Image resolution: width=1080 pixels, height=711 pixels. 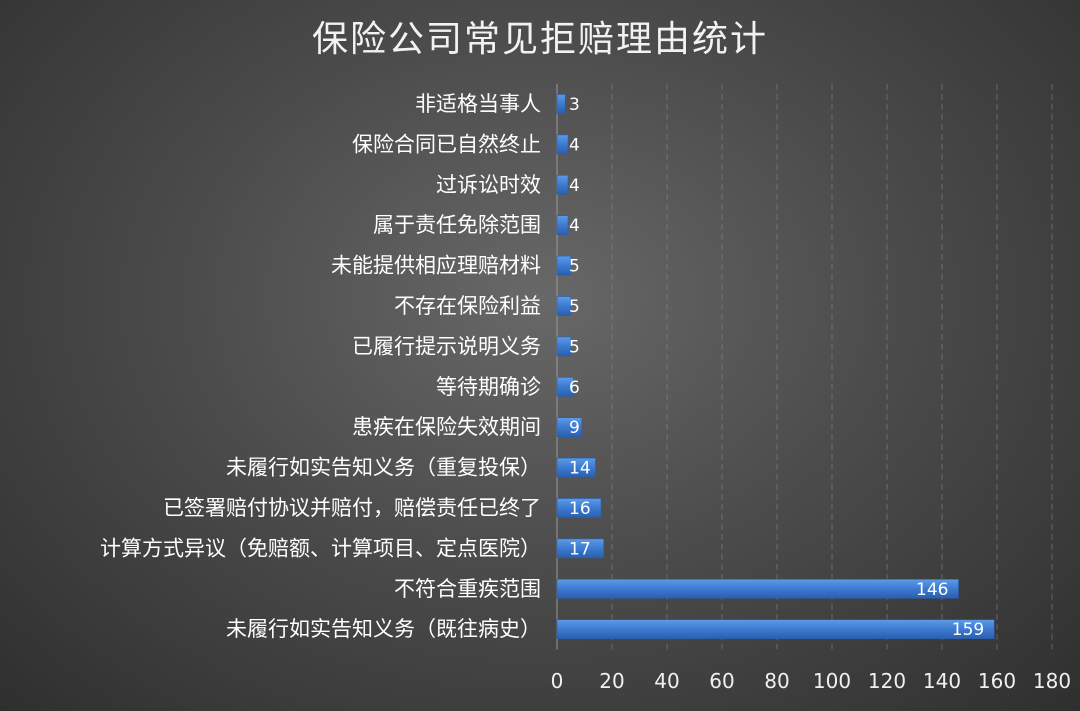 I want to click on category-label: 未履行如实告知义务（重复投保）, so click(x=383, y=468).